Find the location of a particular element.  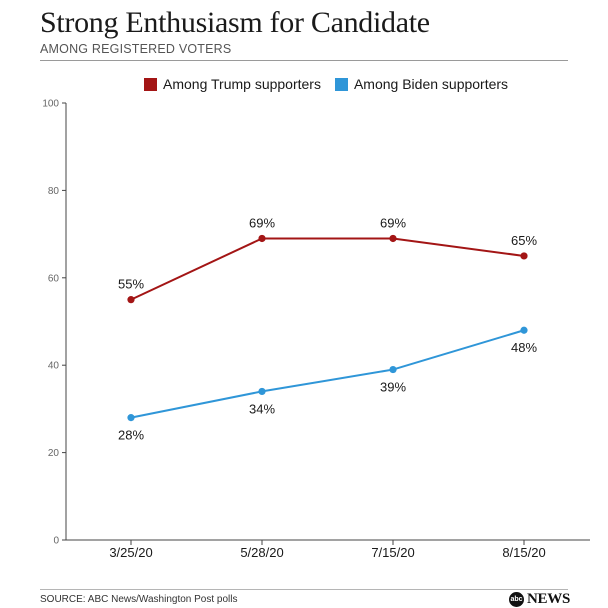

chart-title: Strong Enthusiasm for Candidate is located at coordinates (235, 22).